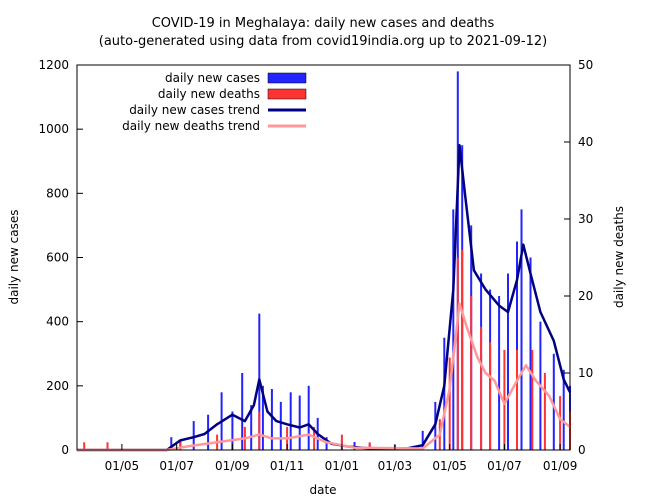  I want to click on x-axis-label: date, so click(322, 490).